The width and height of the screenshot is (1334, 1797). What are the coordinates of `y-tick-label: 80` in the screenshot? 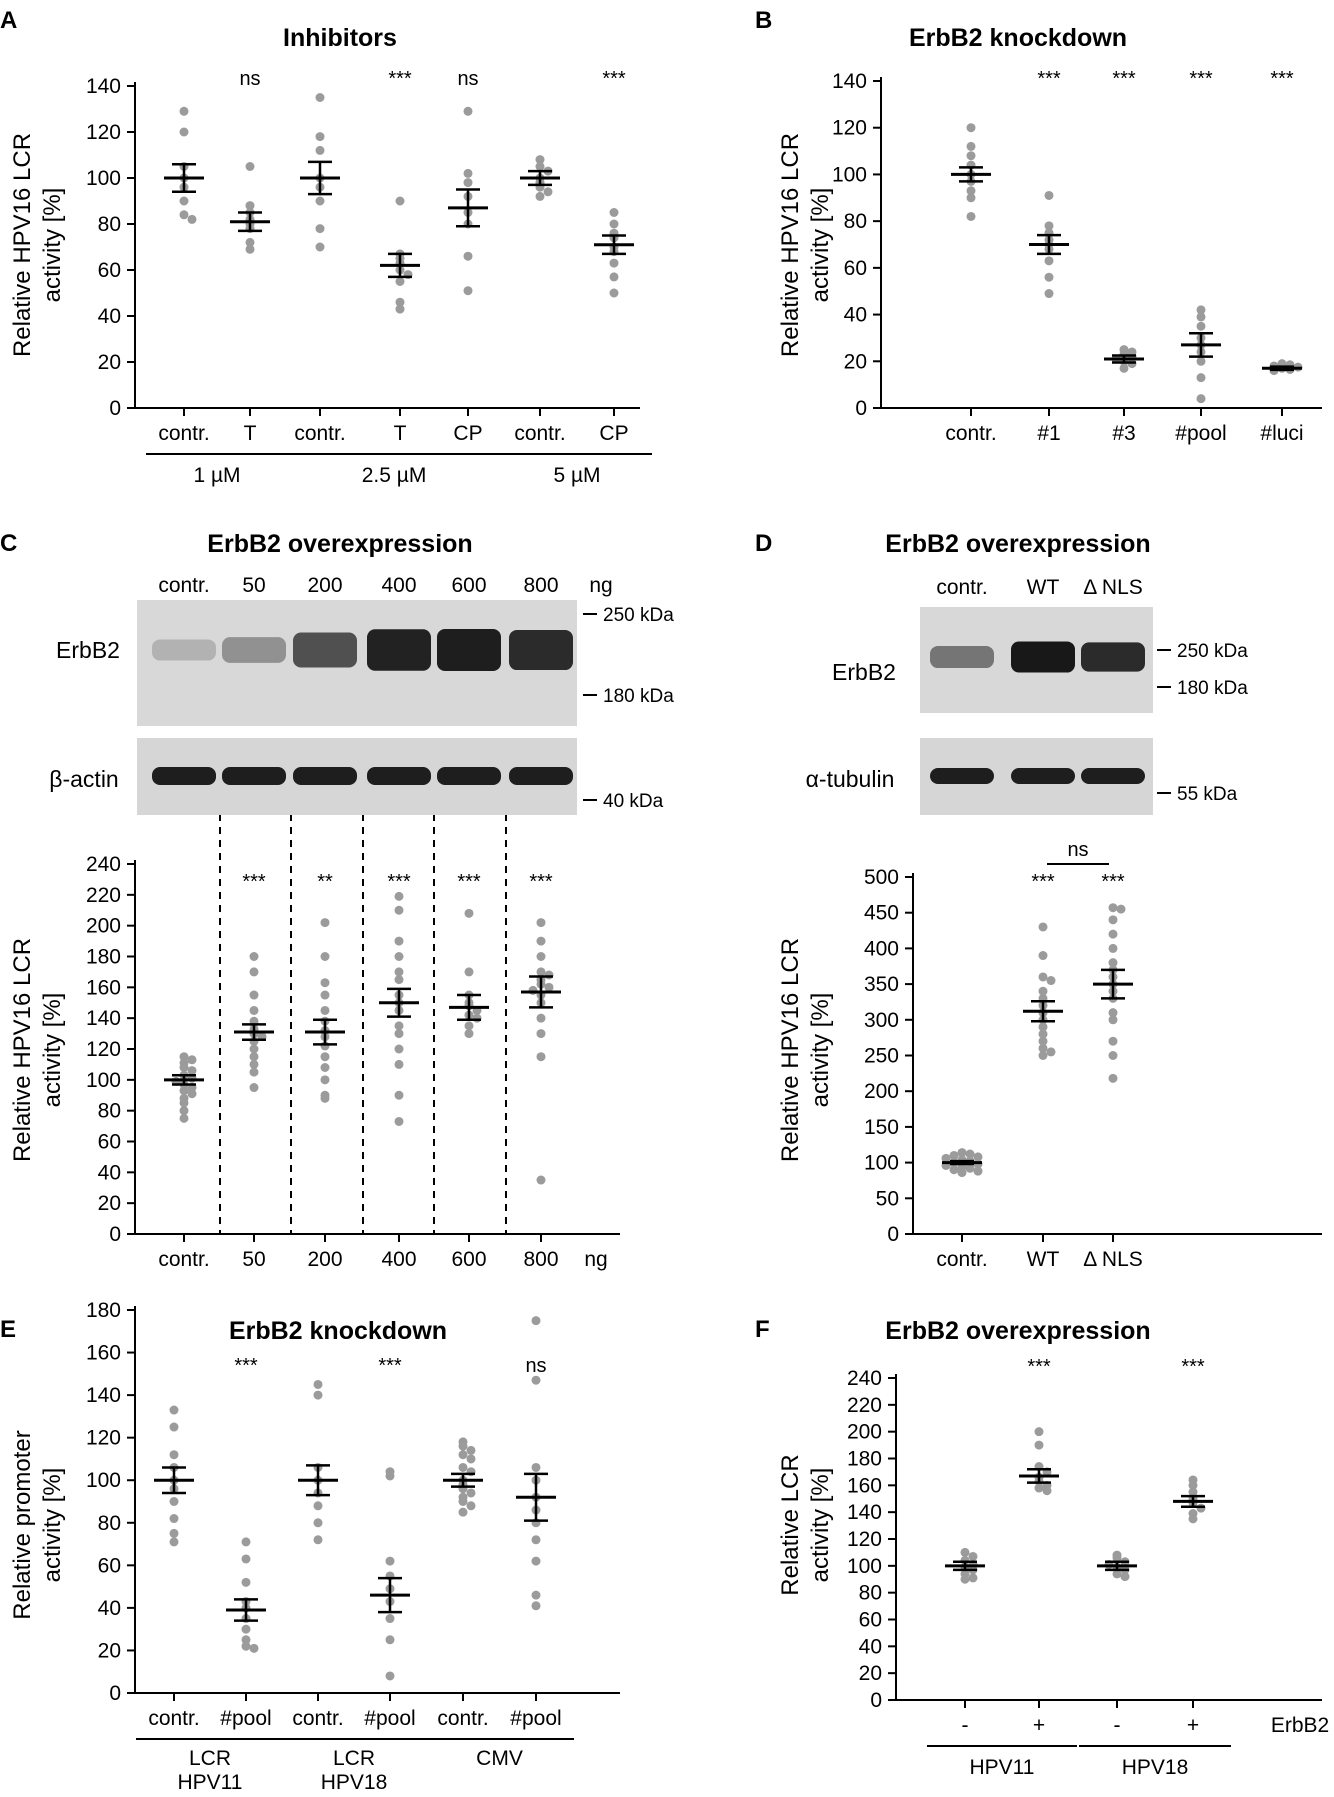 It's located at (109, 1523).